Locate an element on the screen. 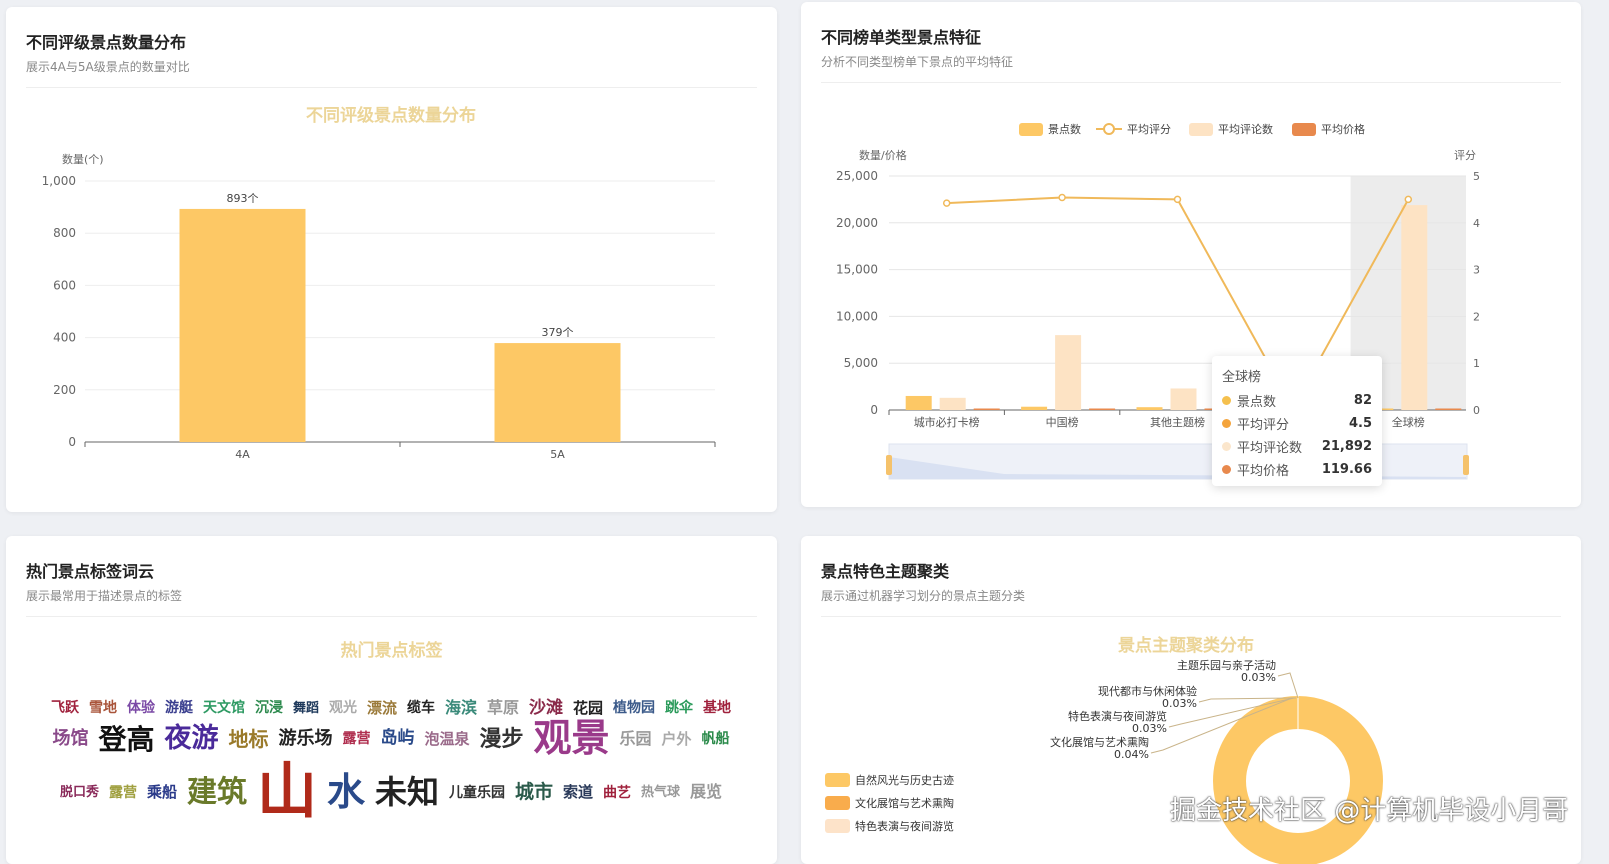  word-水: 水 is located at coordinates (345, 791).